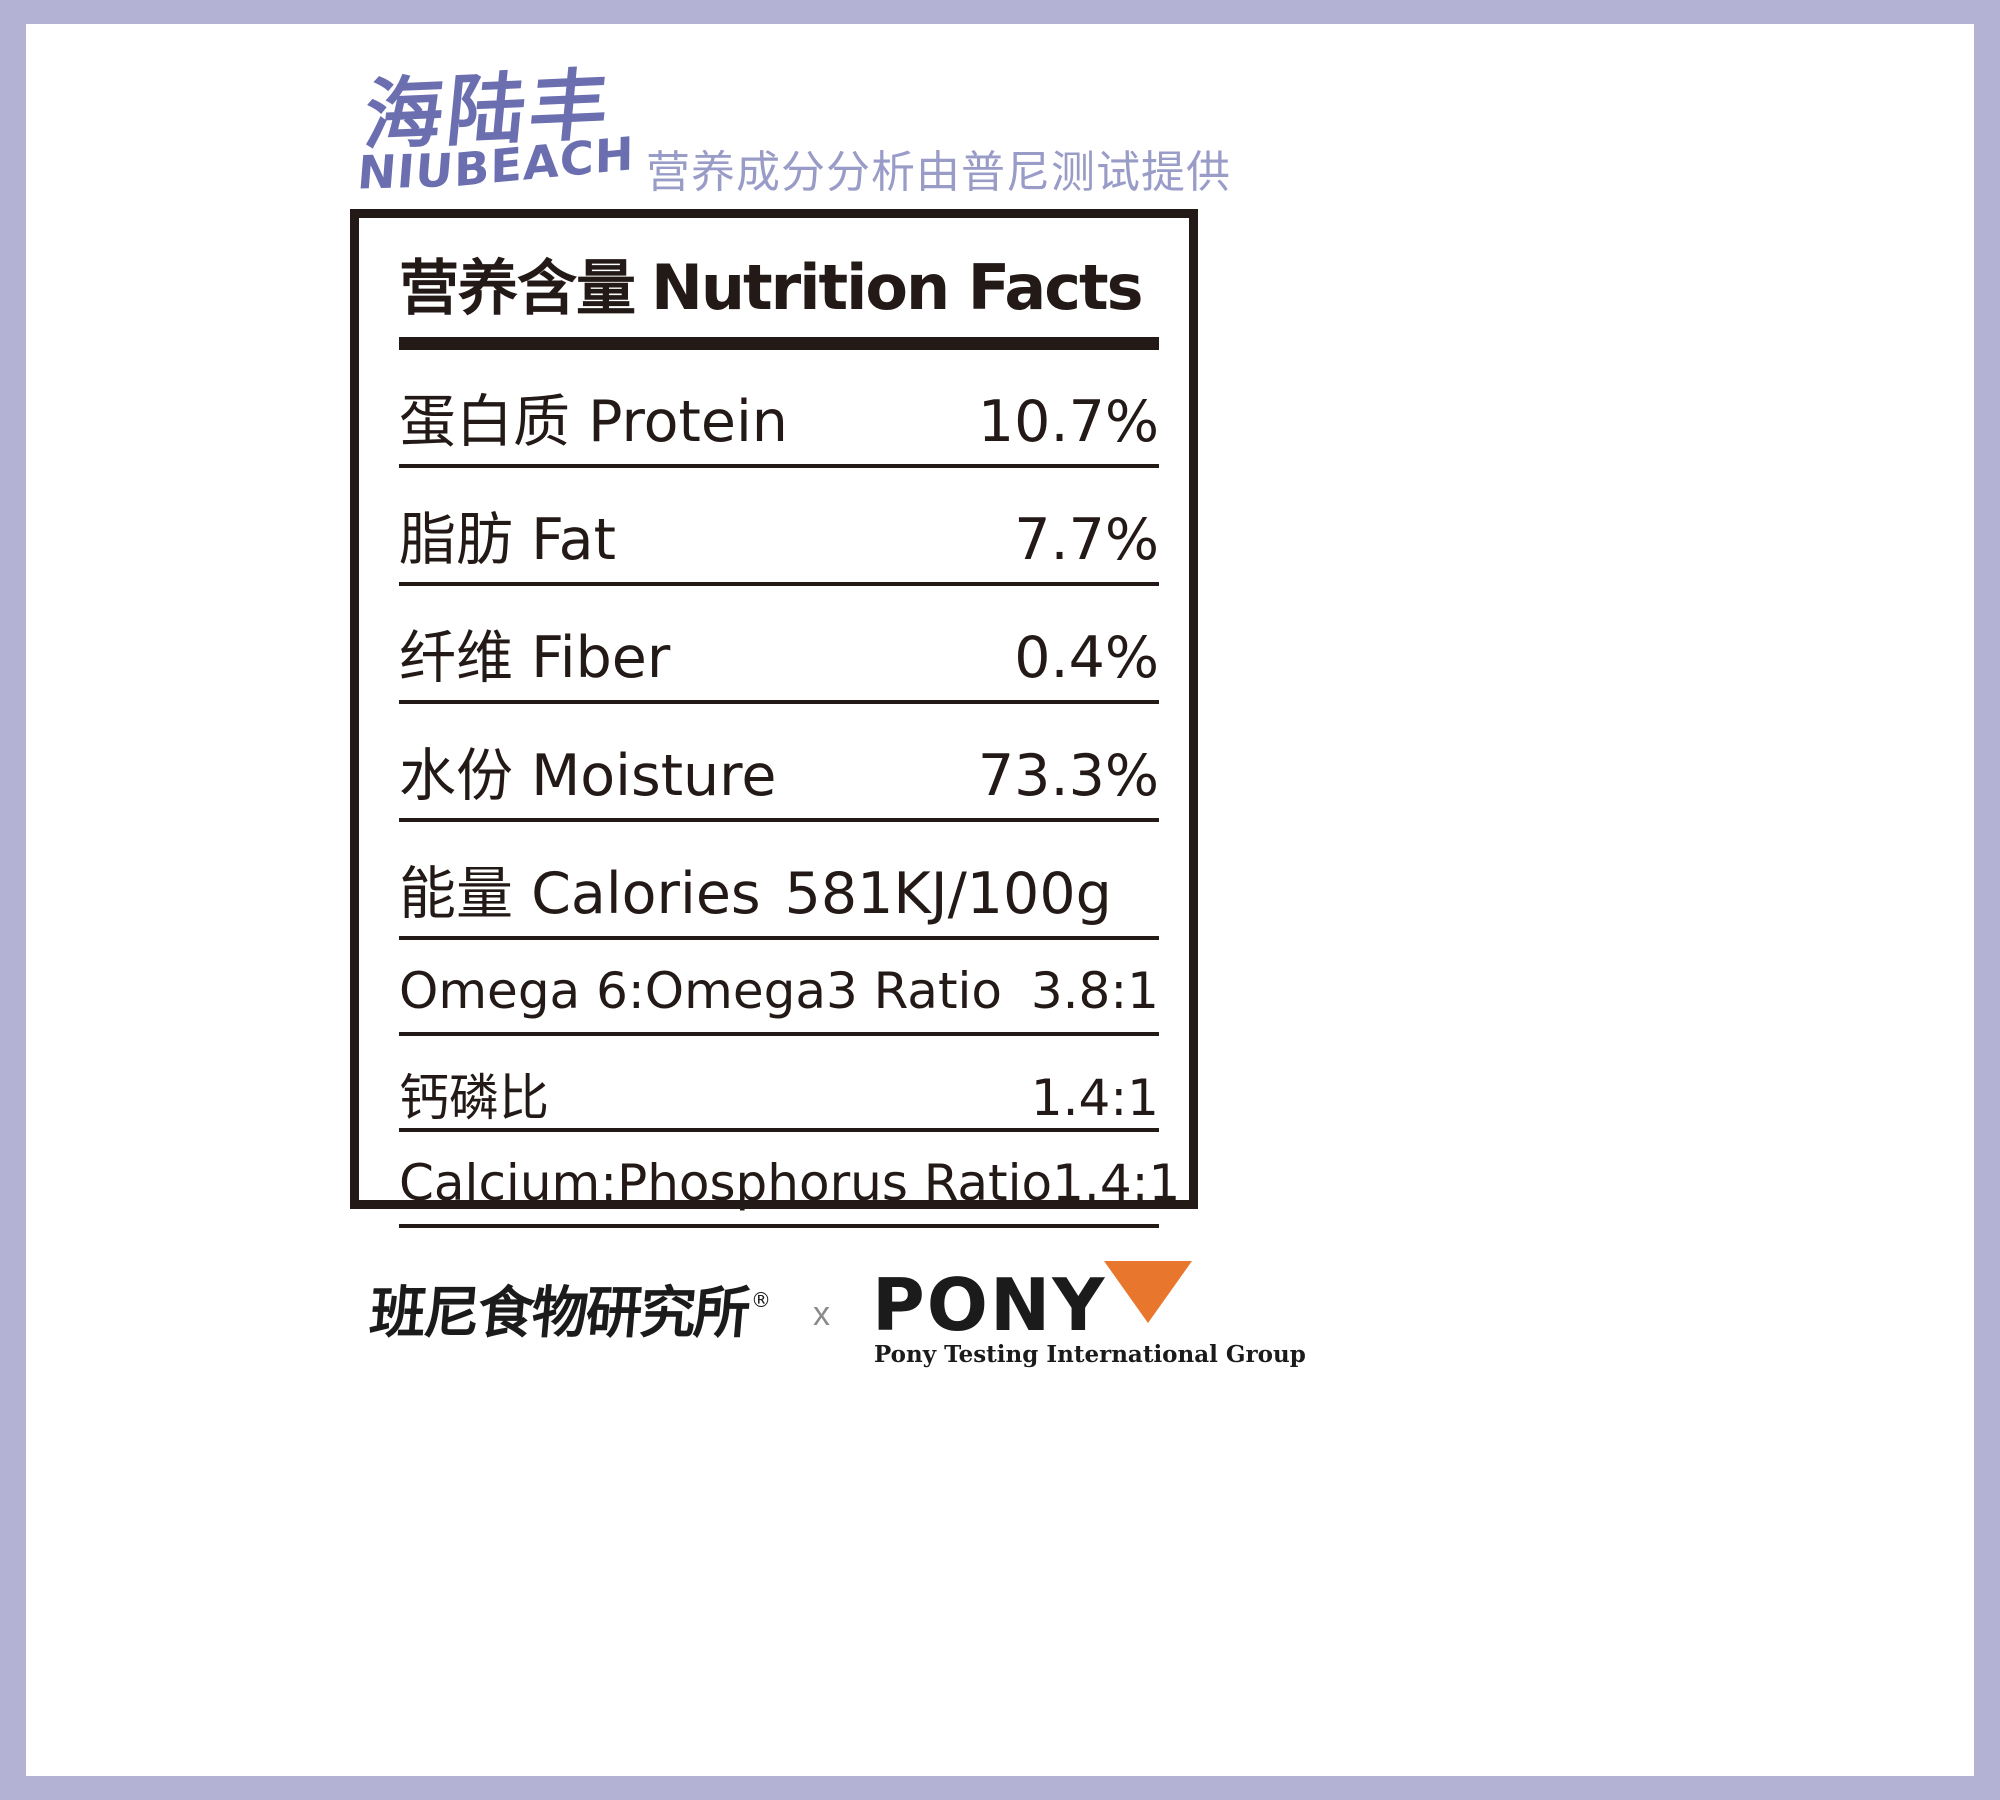 Image resolution: width=2000 pixels, height=1800 pixels. What do you see at coordinates (761, 1300) in the screenshot?
I see `registered-trademark-icon: ®` at bounding box center [761, 1300].